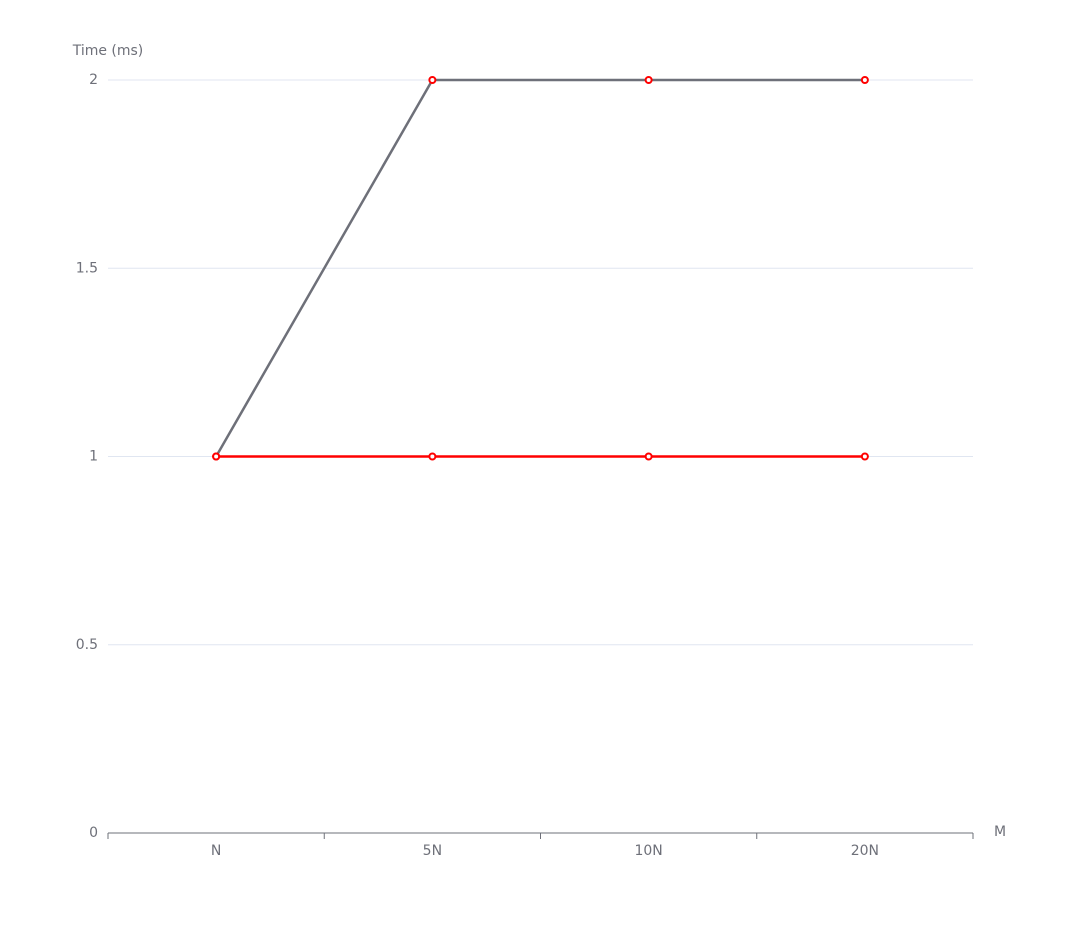  What do you see at coordinates (93, 80) in the screenshot?
I see `y-tick-label: 2` at bounding box center [93, 80].